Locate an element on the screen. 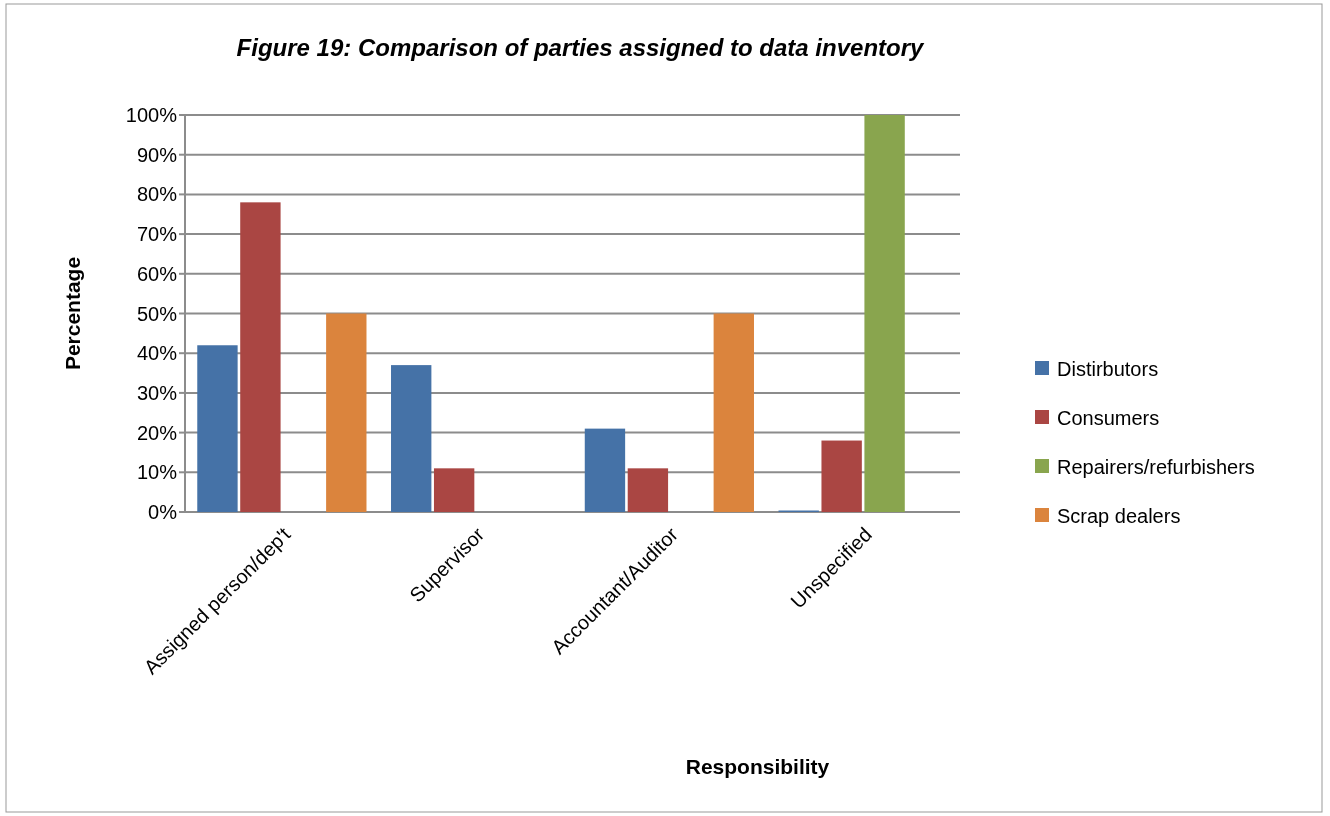 The image size is (1330, 816). y-tick-label: 70% is located at coordinates (157, 234).